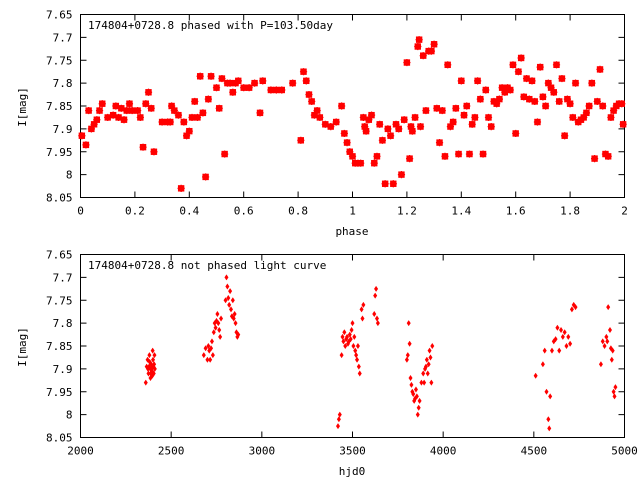 The width and height of the screenshot is (640, 480). What do you see at coordinates (351, 231) in the screenshot?
I see `x-axis-label: phase` at bounding box center [351, 231].